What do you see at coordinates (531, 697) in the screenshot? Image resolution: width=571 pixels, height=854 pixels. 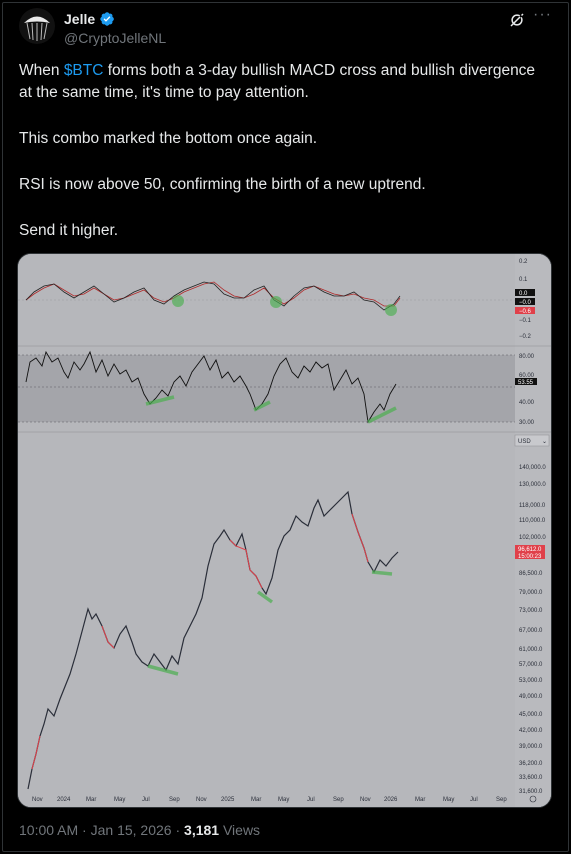 I see `price-axis-label: 49,000.0` at bounding box center [531, 697].